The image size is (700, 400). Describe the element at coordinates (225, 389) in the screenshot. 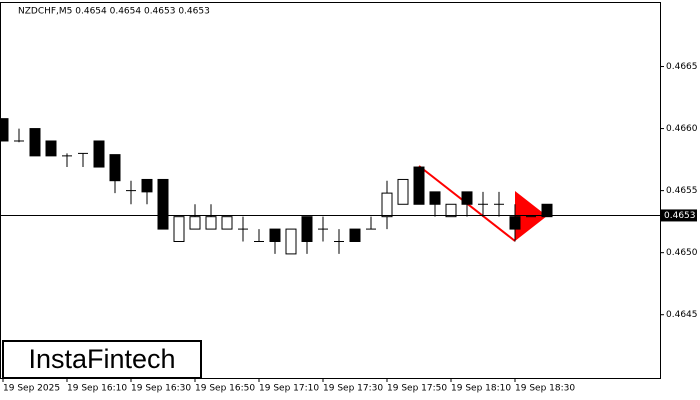

I see `x-tick-label: 19 Sep 16:50` at that location.